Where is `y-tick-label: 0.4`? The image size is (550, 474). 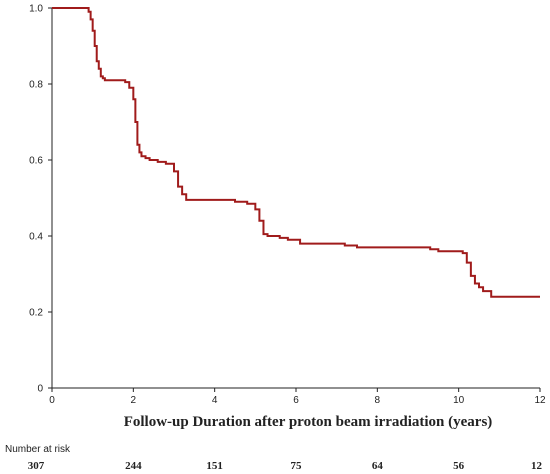
y-tick-label: 0.4 is located at coordinates (36, 237).